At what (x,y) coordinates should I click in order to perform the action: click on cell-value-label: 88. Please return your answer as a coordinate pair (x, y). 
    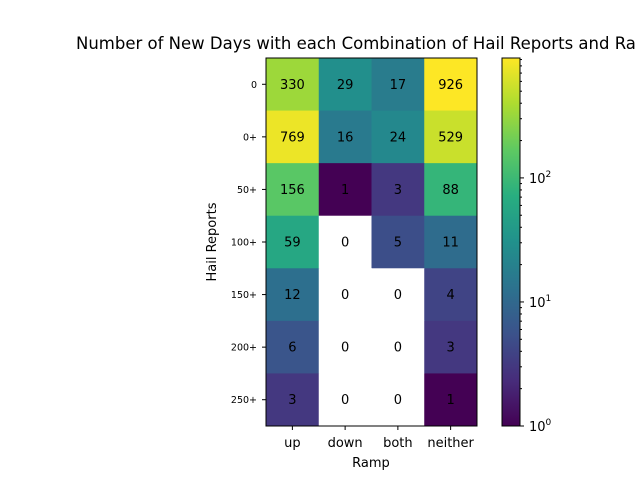
    Looking at the image, I should click on (450, 190).